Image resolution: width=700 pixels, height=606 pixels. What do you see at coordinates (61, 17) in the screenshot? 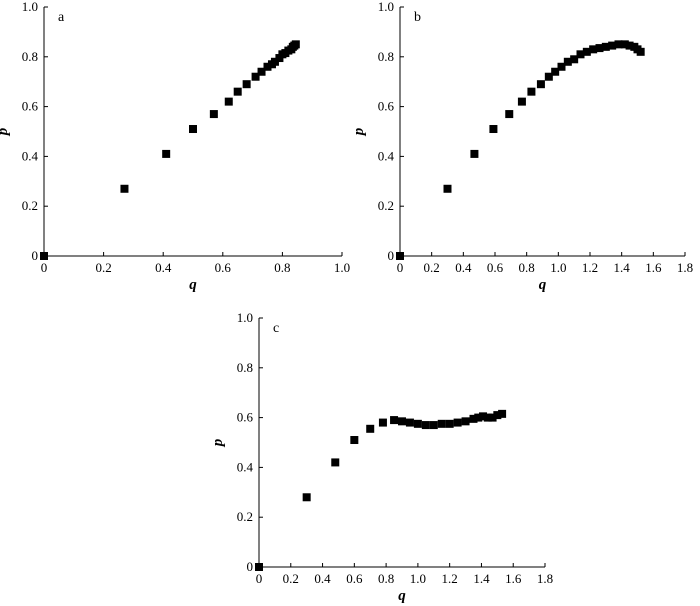
I see `panel-label: a` at bounding box center [61, 17].